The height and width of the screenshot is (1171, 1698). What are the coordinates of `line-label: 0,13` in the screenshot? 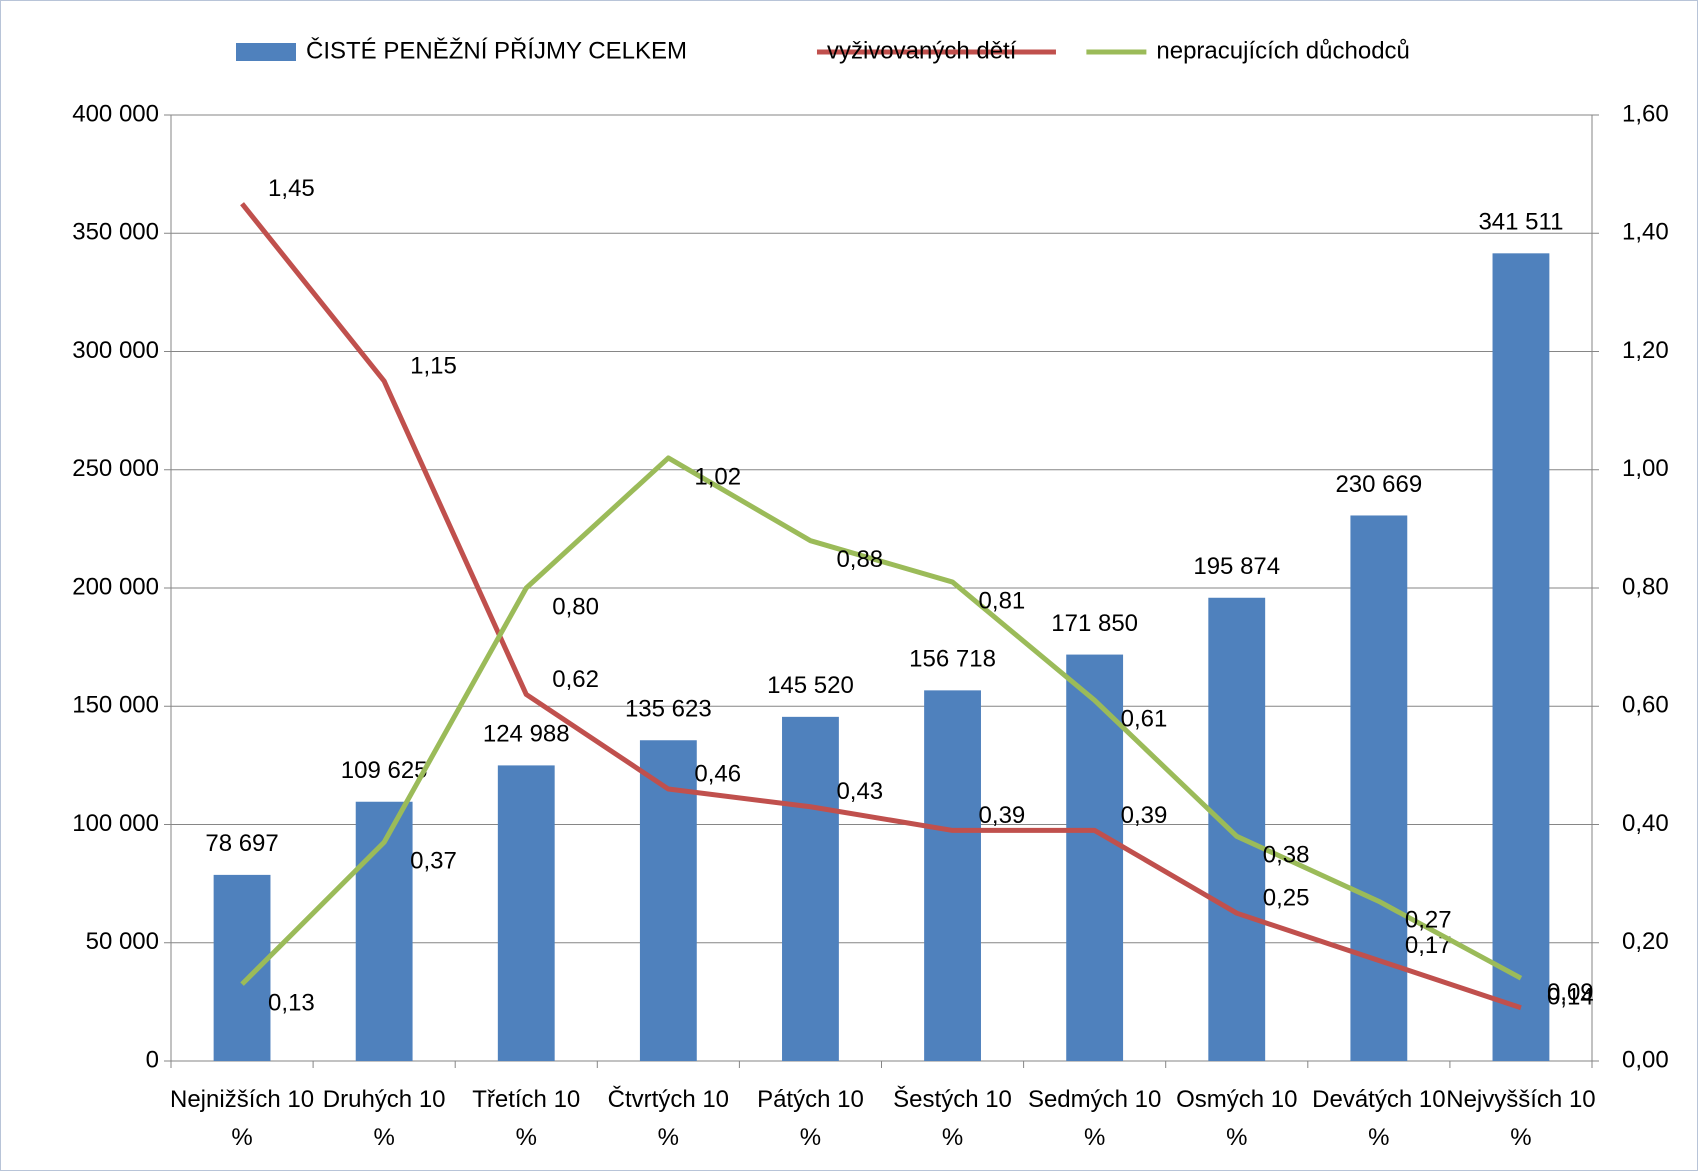 It's located at (291, 1002).